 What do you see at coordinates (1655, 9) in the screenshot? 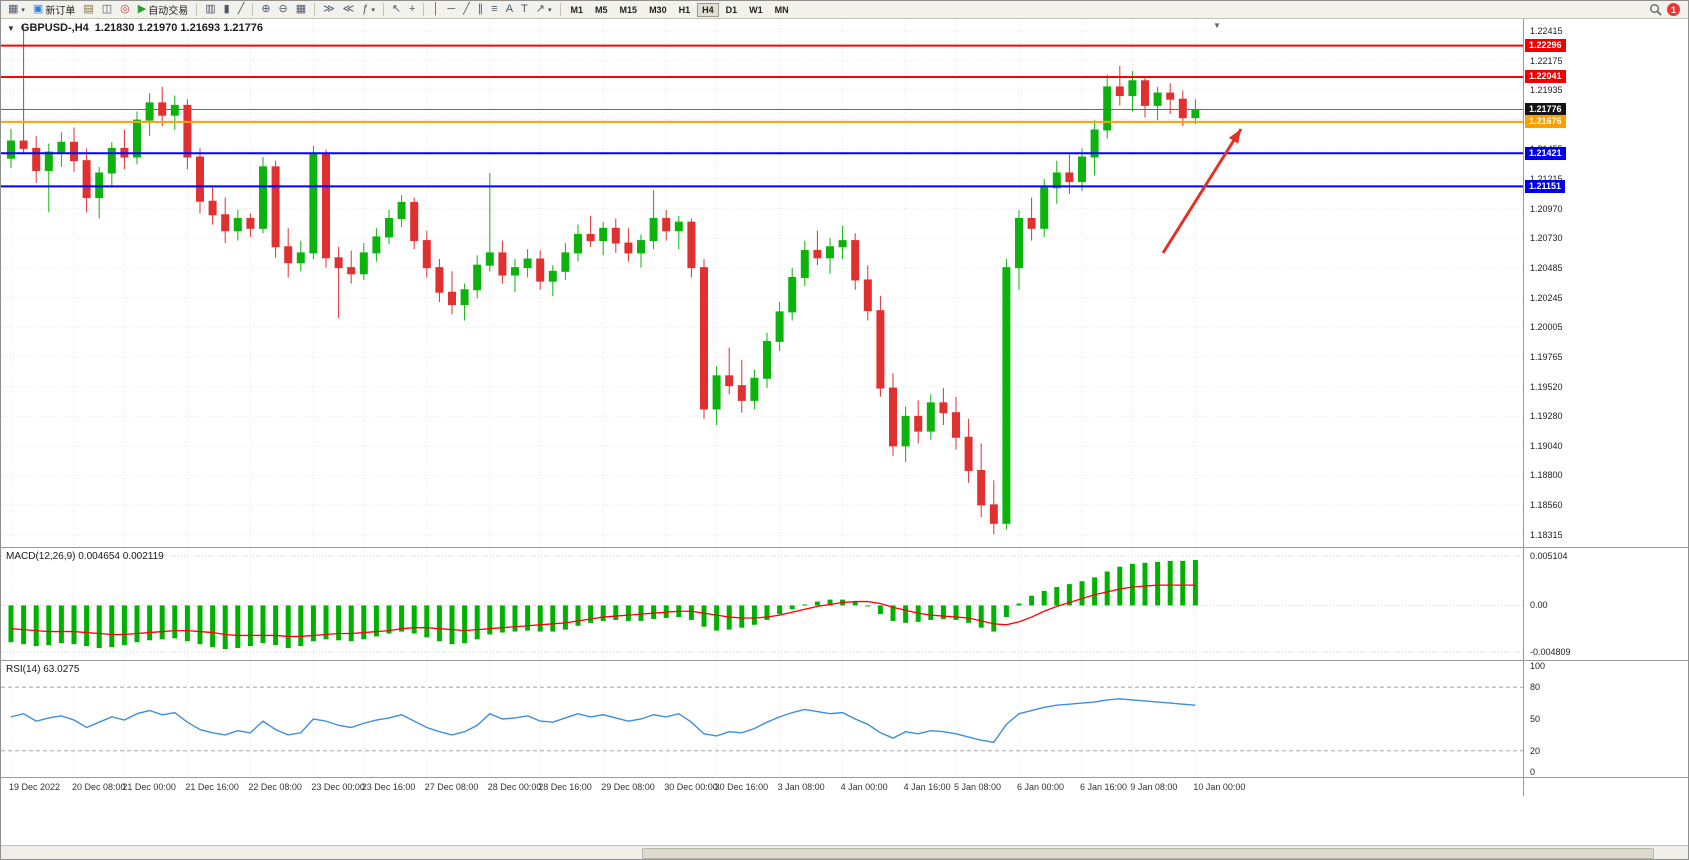
I see `search-icon` at bounding box center [1655, 9].